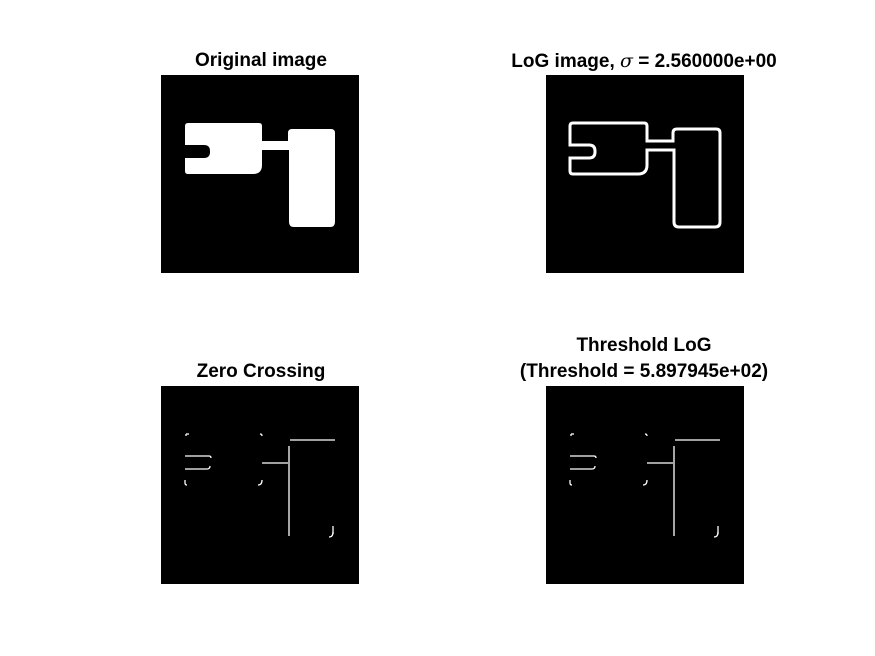 The width and height of the screenshot is (875, 656). I want to click on zero-crossing-title: Zero Crossing, so click(261, 372).